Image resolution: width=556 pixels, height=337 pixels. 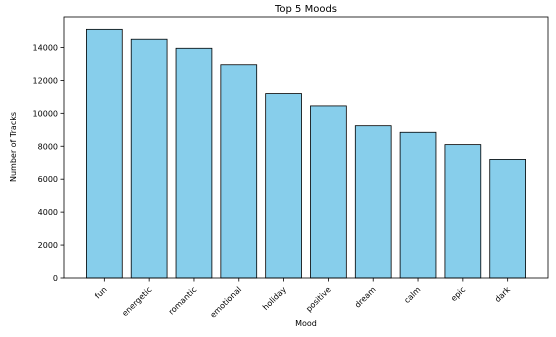 What do you see at coordinates (194, 163) in the screenshot?
I see `bar-romantic` at bounding box center [194, 163].